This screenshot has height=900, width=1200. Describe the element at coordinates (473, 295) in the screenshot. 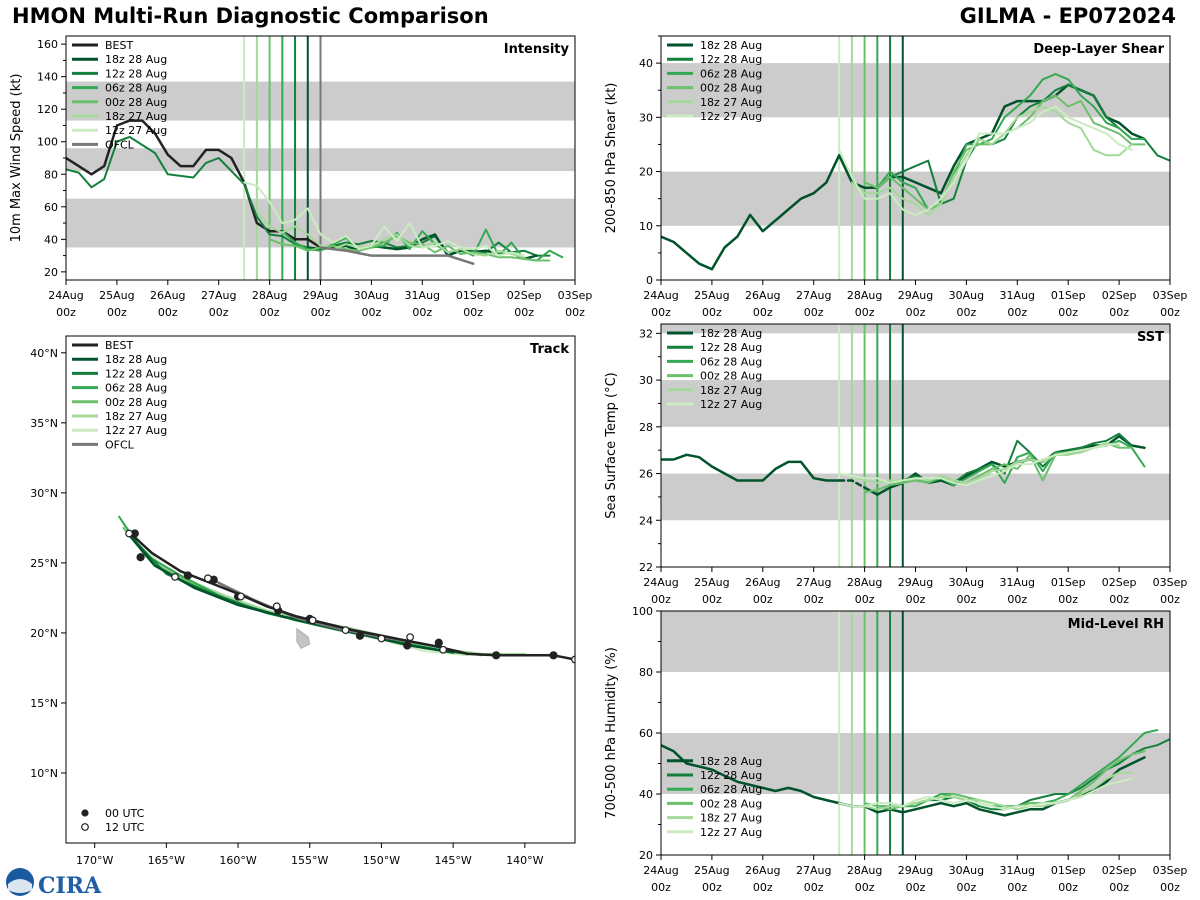

I see `intensity-xtick-label-date: 01Sep` at that location.